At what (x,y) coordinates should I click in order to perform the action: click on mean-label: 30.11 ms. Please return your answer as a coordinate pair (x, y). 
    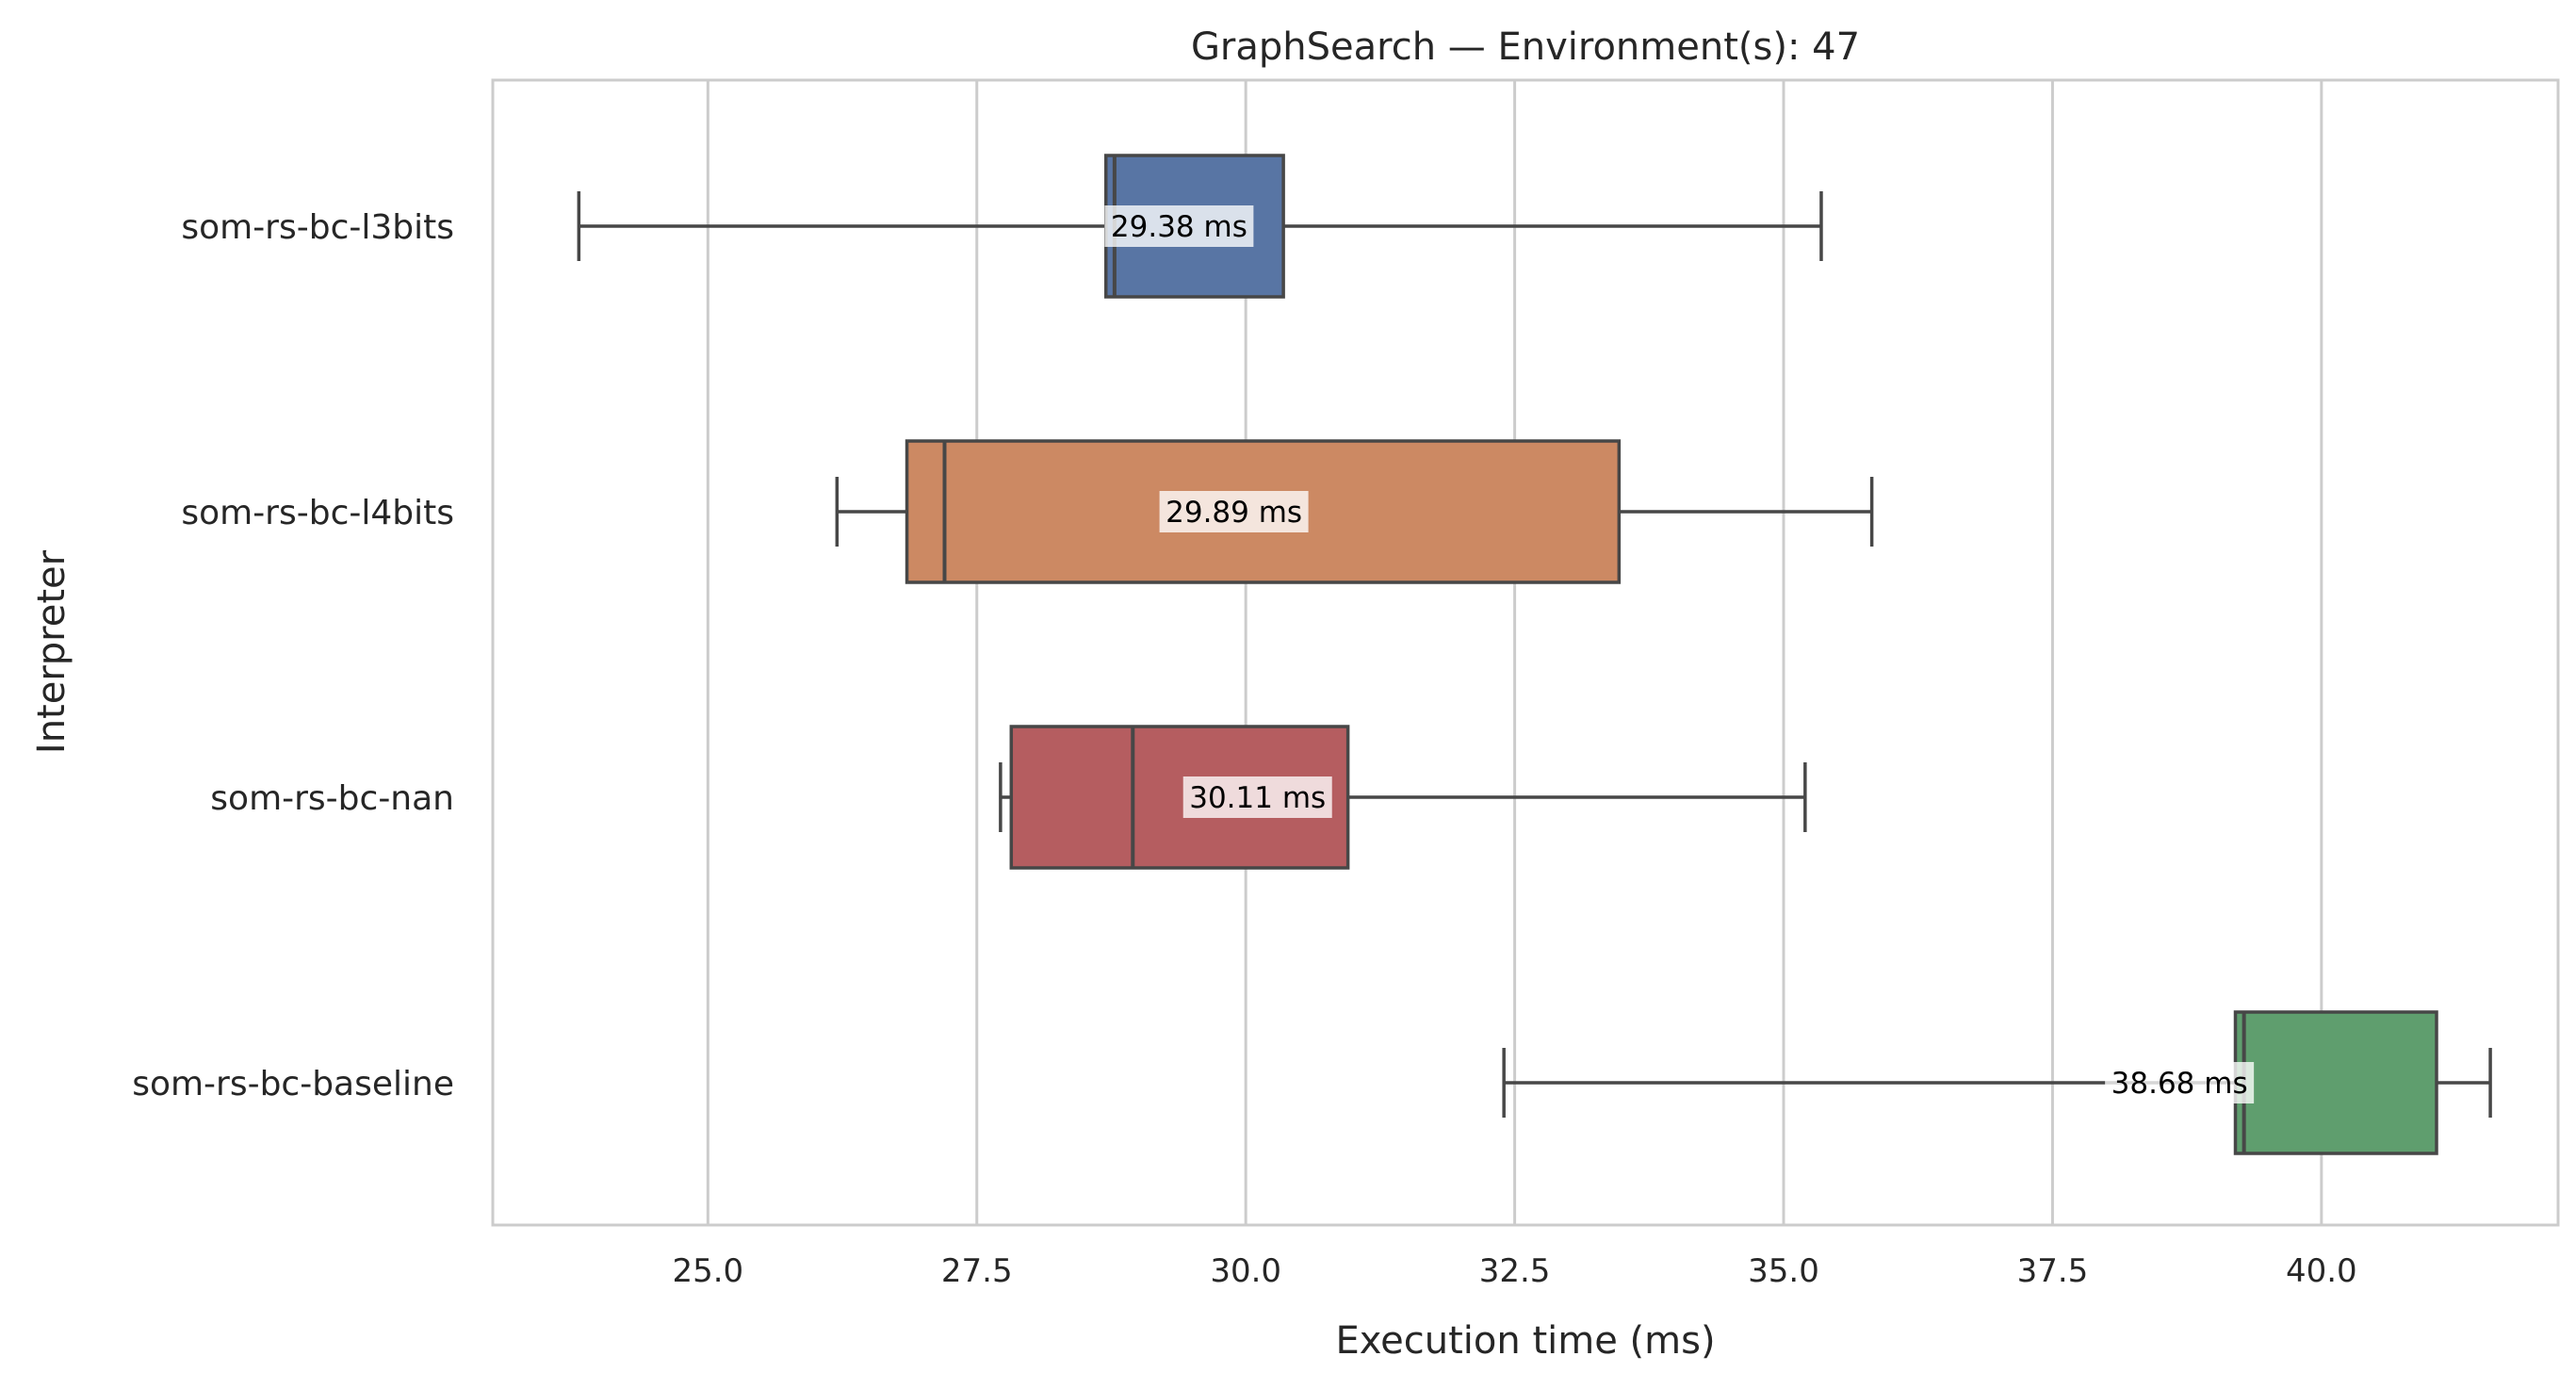
    Looking at the image, I should click on (1257, 798).